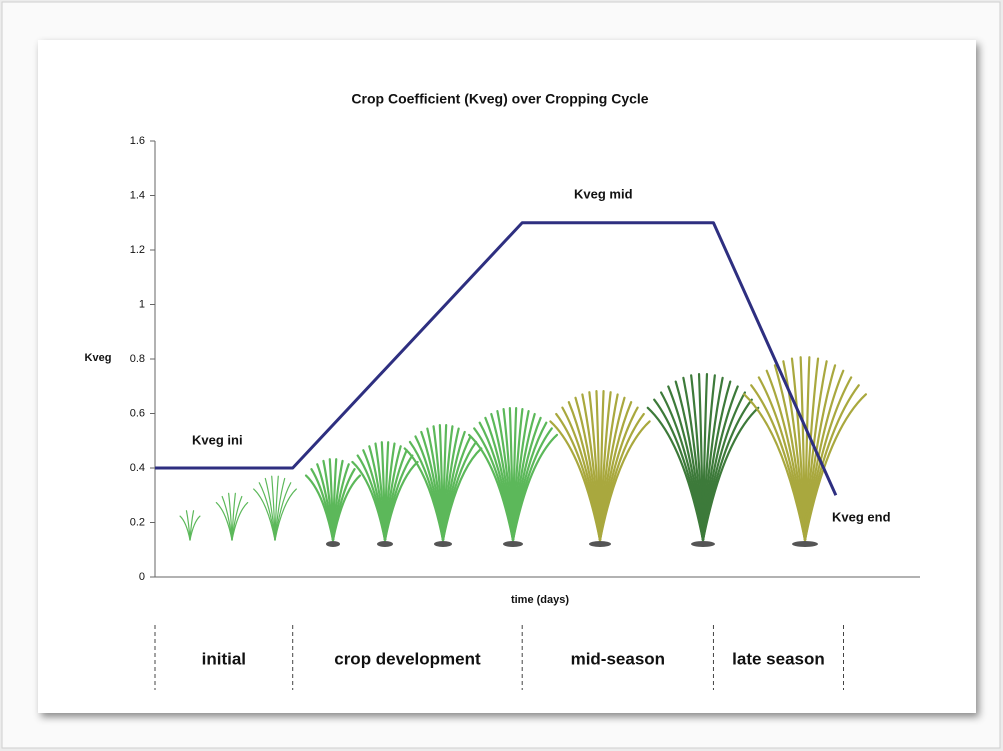 This screenshot has width=1003, height=751. Describe the element at coordinates (407, 658) in the screenshot. I see `stage-label: crop development` at that location.